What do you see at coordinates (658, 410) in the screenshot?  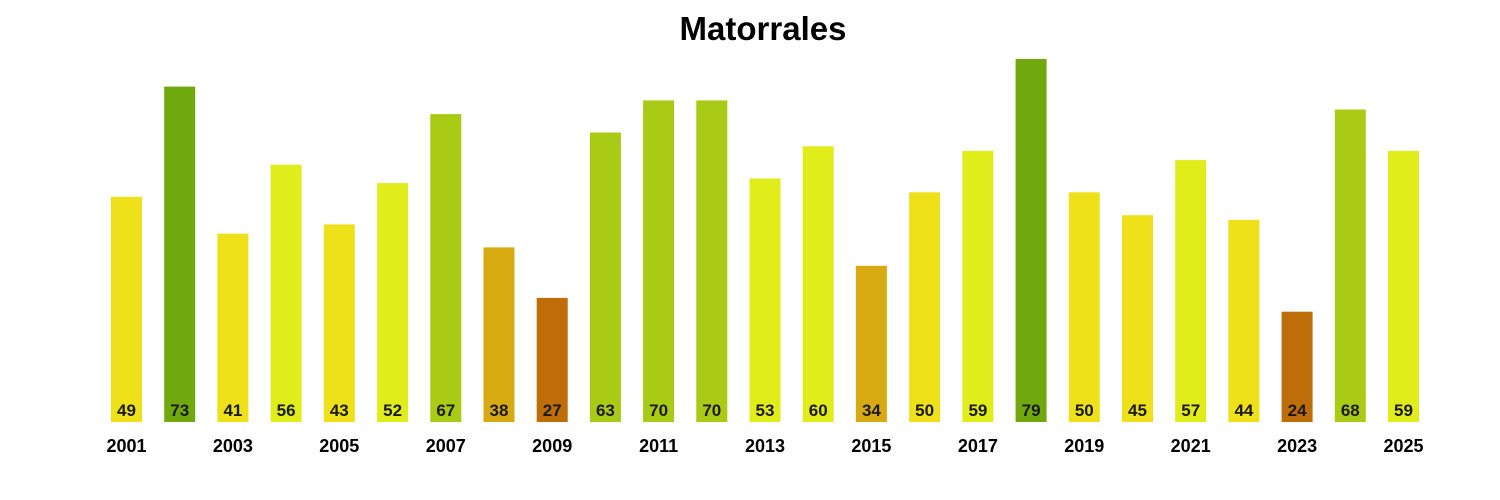 I see `value-label-2011: 70` at bounding box center [658, 410].